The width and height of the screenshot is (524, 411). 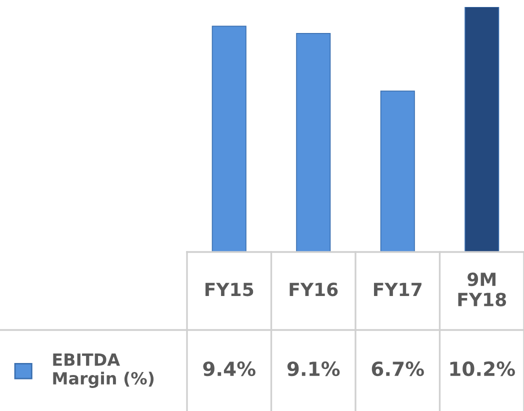 What do you see at coordinates (103, 371) in the screenshot?
I see `legend-label: EBITDA Margin (%)` at bounding box center [103, 371].